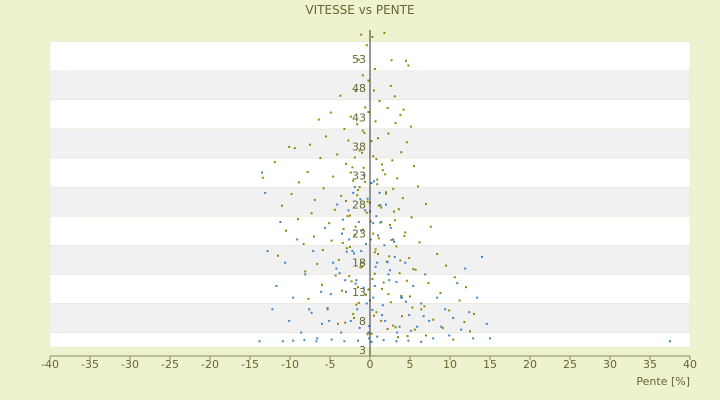 The image size is (720, 400). Describe the element at coordinates (369, 363) in the screenshot. I see `x-tick-labels: -40 -35 -30 -25 -20 -15 -10 -5 0 5 10 15 20 25 30 35 40` at that location.